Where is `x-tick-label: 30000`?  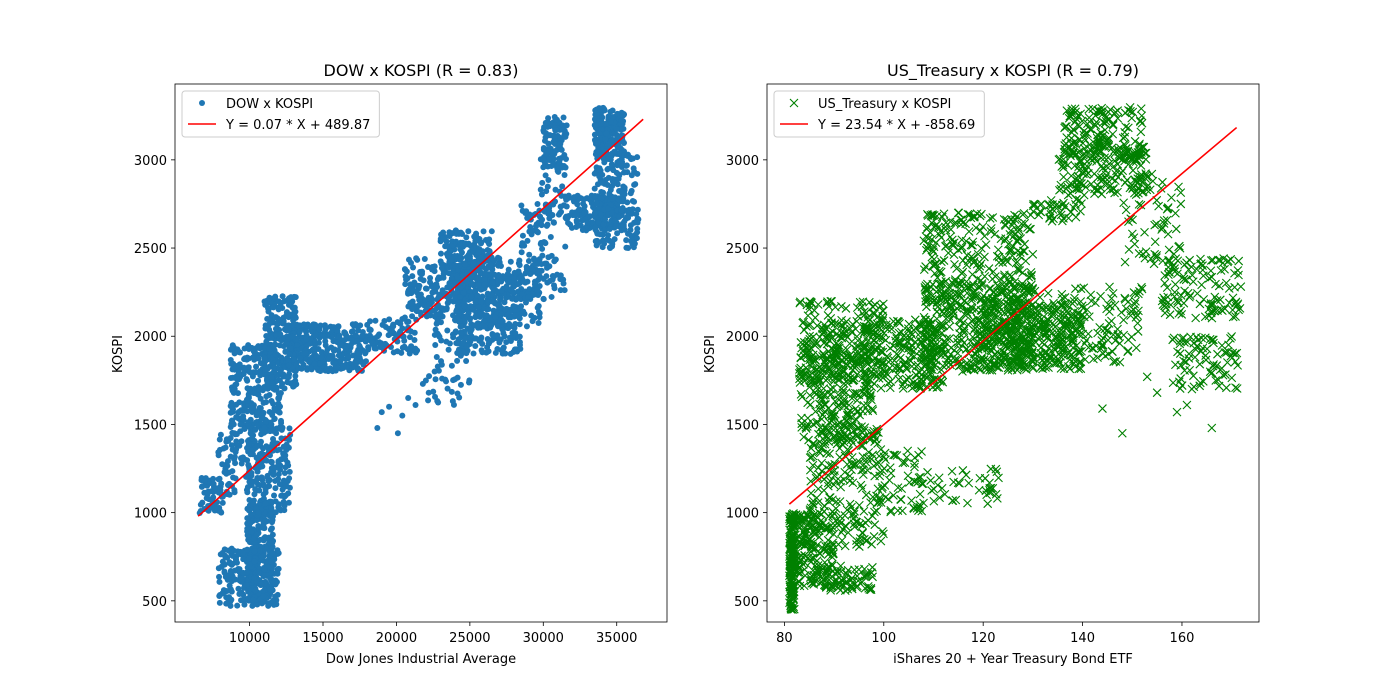 x-tick-label: 30000 is located at coordinates (543, 638).